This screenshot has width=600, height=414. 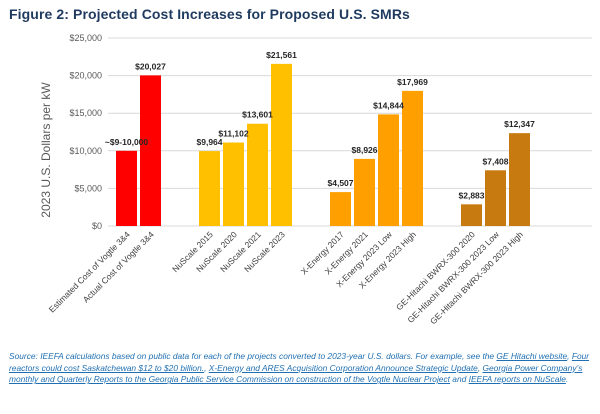 I want to click on data-label: $4,507, so click(x=341, y=183).